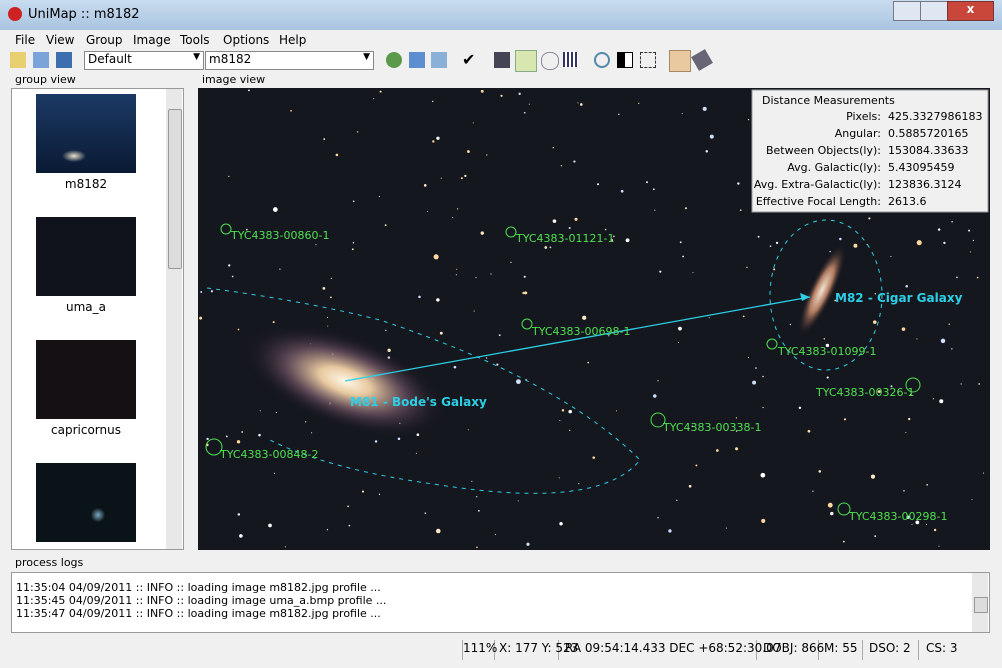  I want to click on title-bar: UniMap :: m8182 x, so click(501, 15).